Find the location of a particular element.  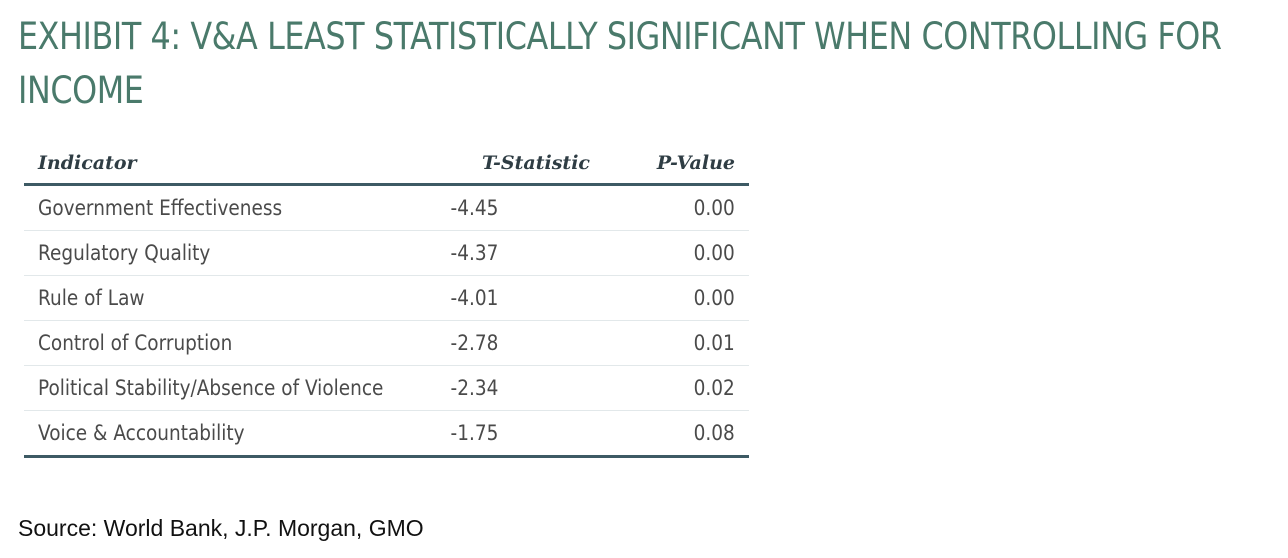

table-row: Regulatory Quality -4.37 0.00 is located at coordinates (386, 253).